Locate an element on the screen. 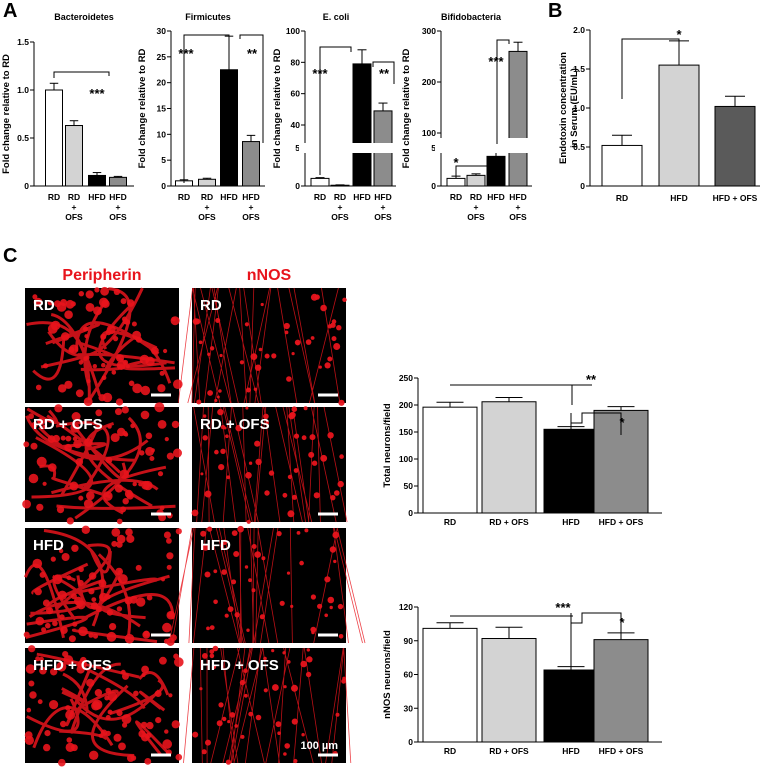 Image resolution: width=765 pixels, height=769 pixels. micrograph-group-label: RD is located at coordinates (211, 305).